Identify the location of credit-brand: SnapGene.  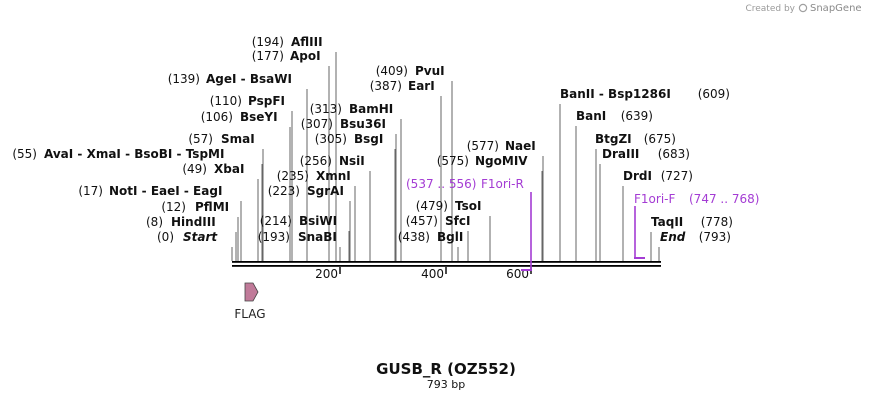
(836, 8).